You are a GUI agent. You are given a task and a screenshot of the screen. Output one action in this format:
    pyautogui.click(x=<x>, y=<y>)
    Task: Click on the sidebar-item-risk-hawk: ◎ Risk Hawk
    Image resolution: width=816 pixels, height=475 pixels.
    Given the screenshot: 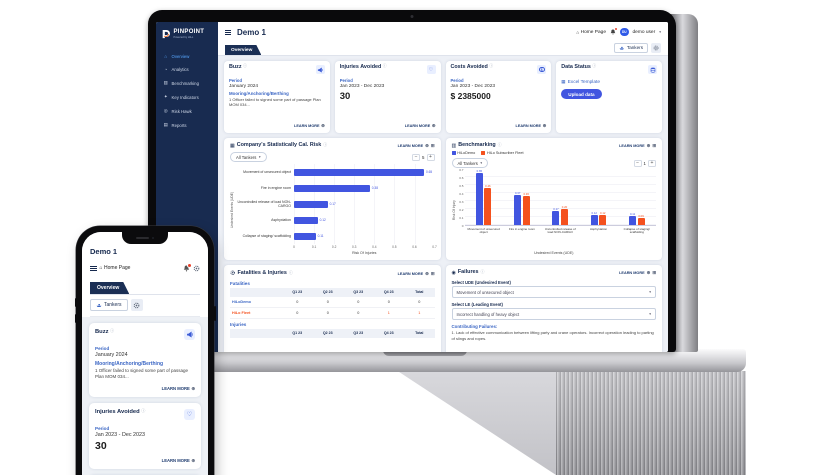 What is the action you would take?
    pyautogui.click(x=187, y=111)
    